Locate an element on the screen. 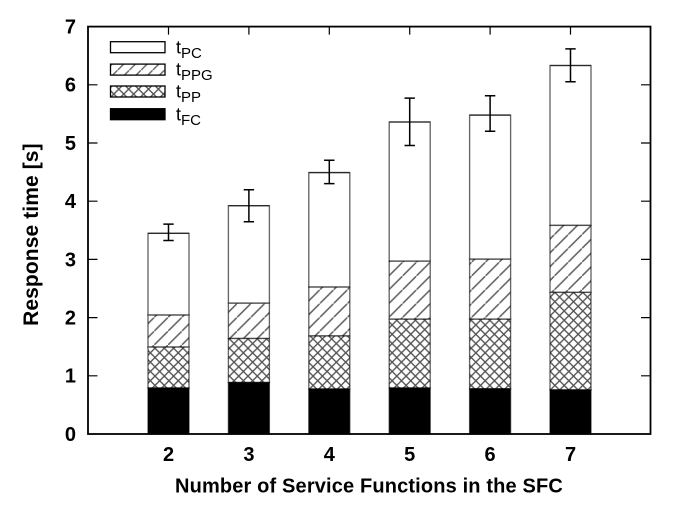 This screenshot has height=517, width=675. svg-text:Number of Service Functions in: Number of Service Functions in the SFC is located at coordinates (369, 486).